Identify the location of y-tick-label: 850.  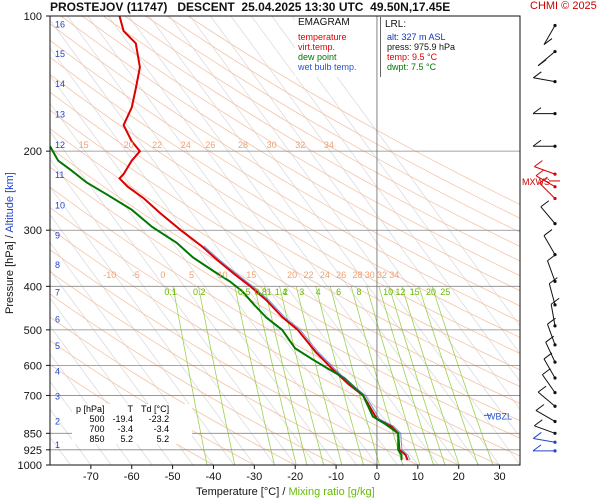
(33, 434).